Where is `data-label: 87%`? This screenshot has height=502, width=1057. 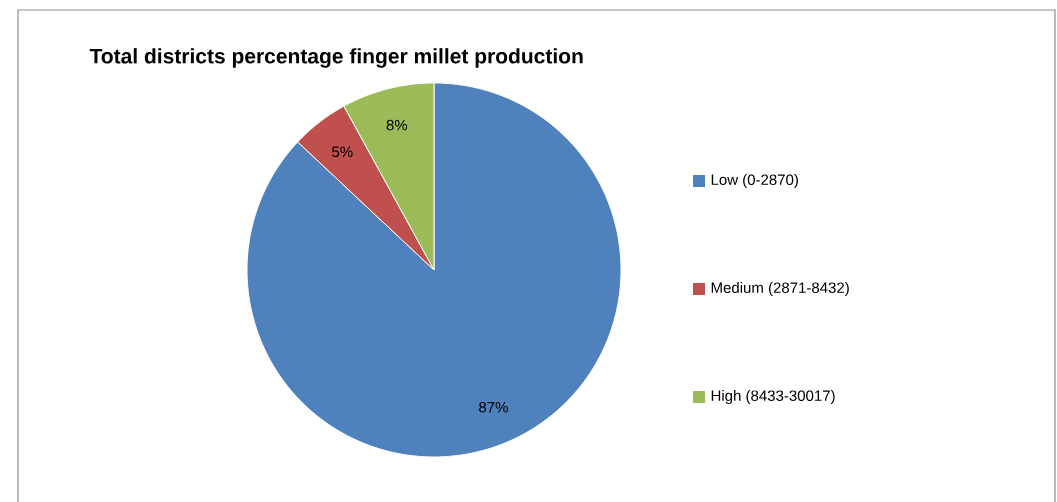 data-label: 87% is located at coordinates (493, 407).